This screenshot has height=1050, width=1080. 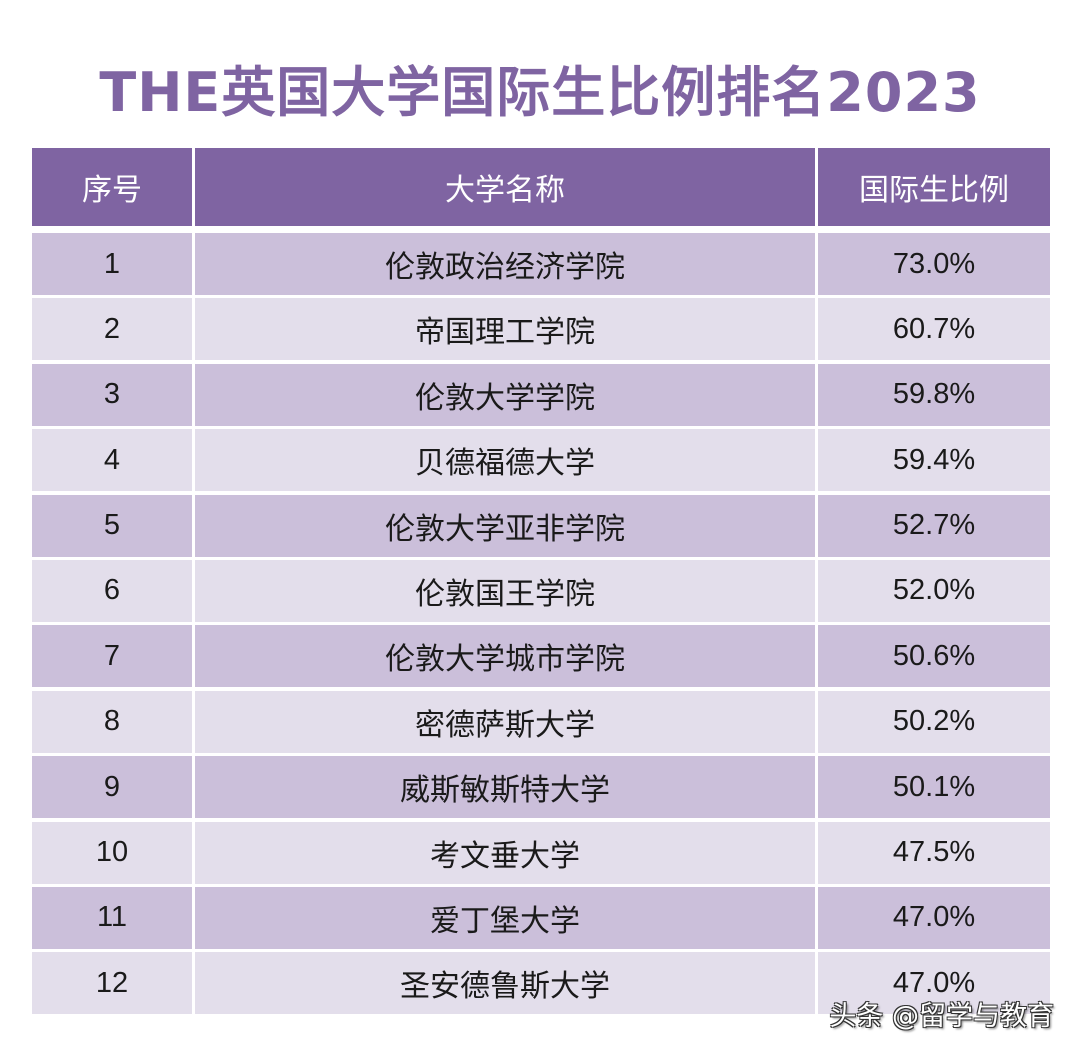 What do you see at coordinates (113, 721) in the screenshot?
I see `rank-cell: 8` at bounding box center [113, 721].